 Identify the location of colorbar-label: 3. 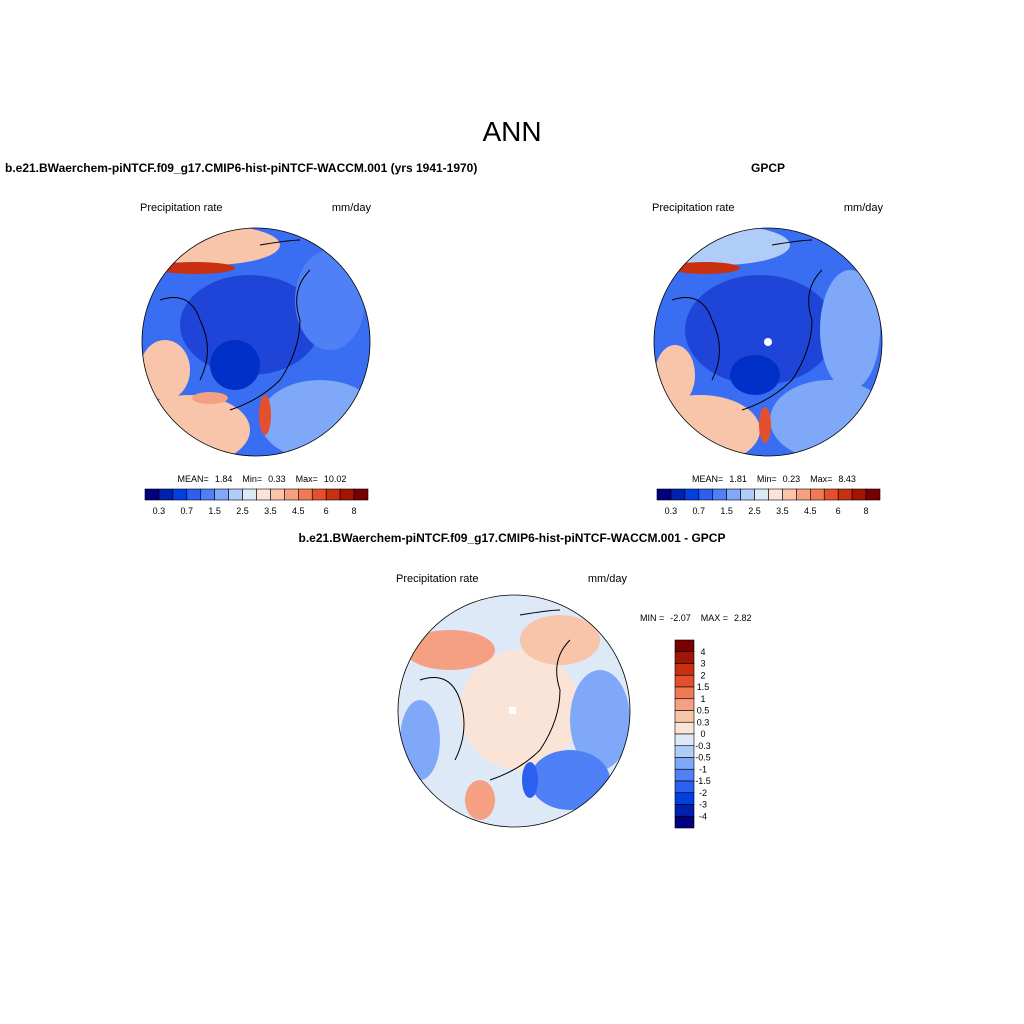
(702, 664).